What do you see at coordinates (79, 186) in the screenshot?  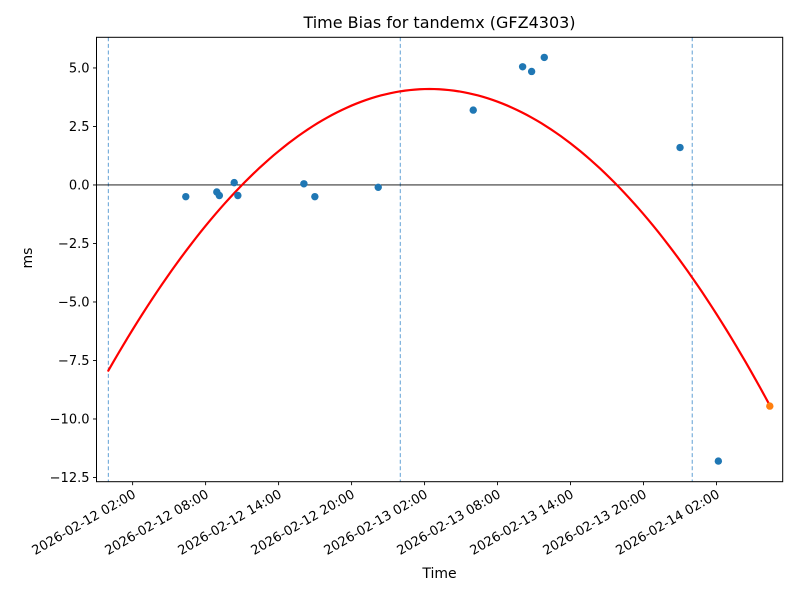 I see `y-axis-tick-label: 0.0` at bounding box center [79, 186].